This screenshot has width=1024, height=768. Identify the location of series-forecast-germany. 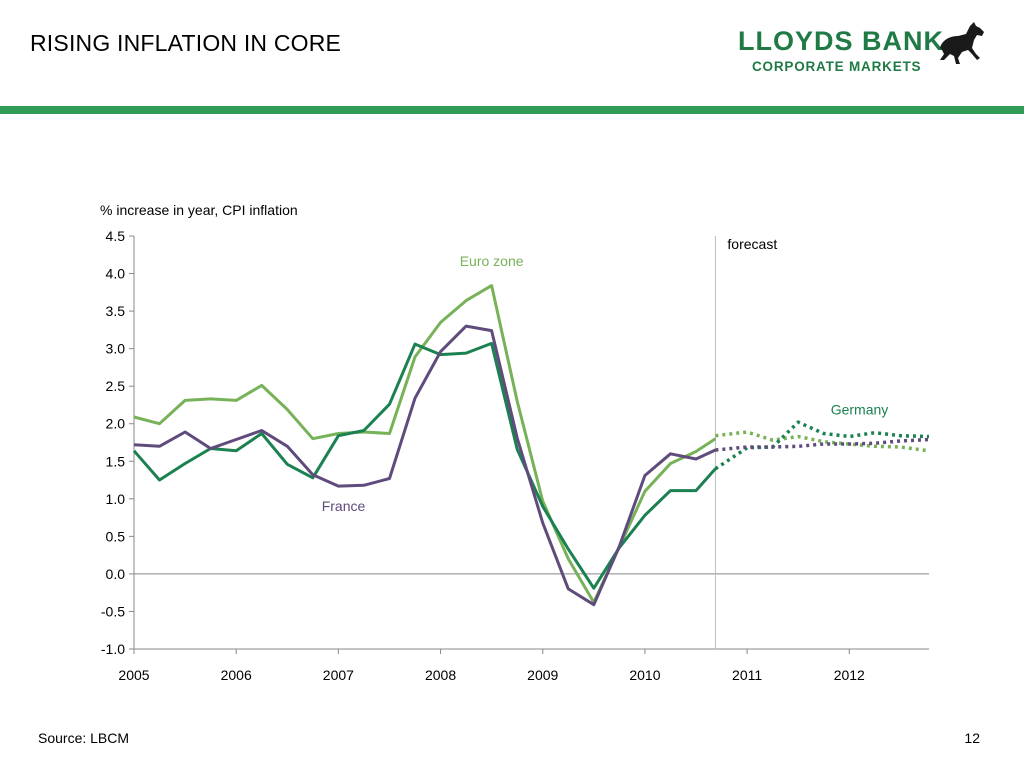
(822, 445).